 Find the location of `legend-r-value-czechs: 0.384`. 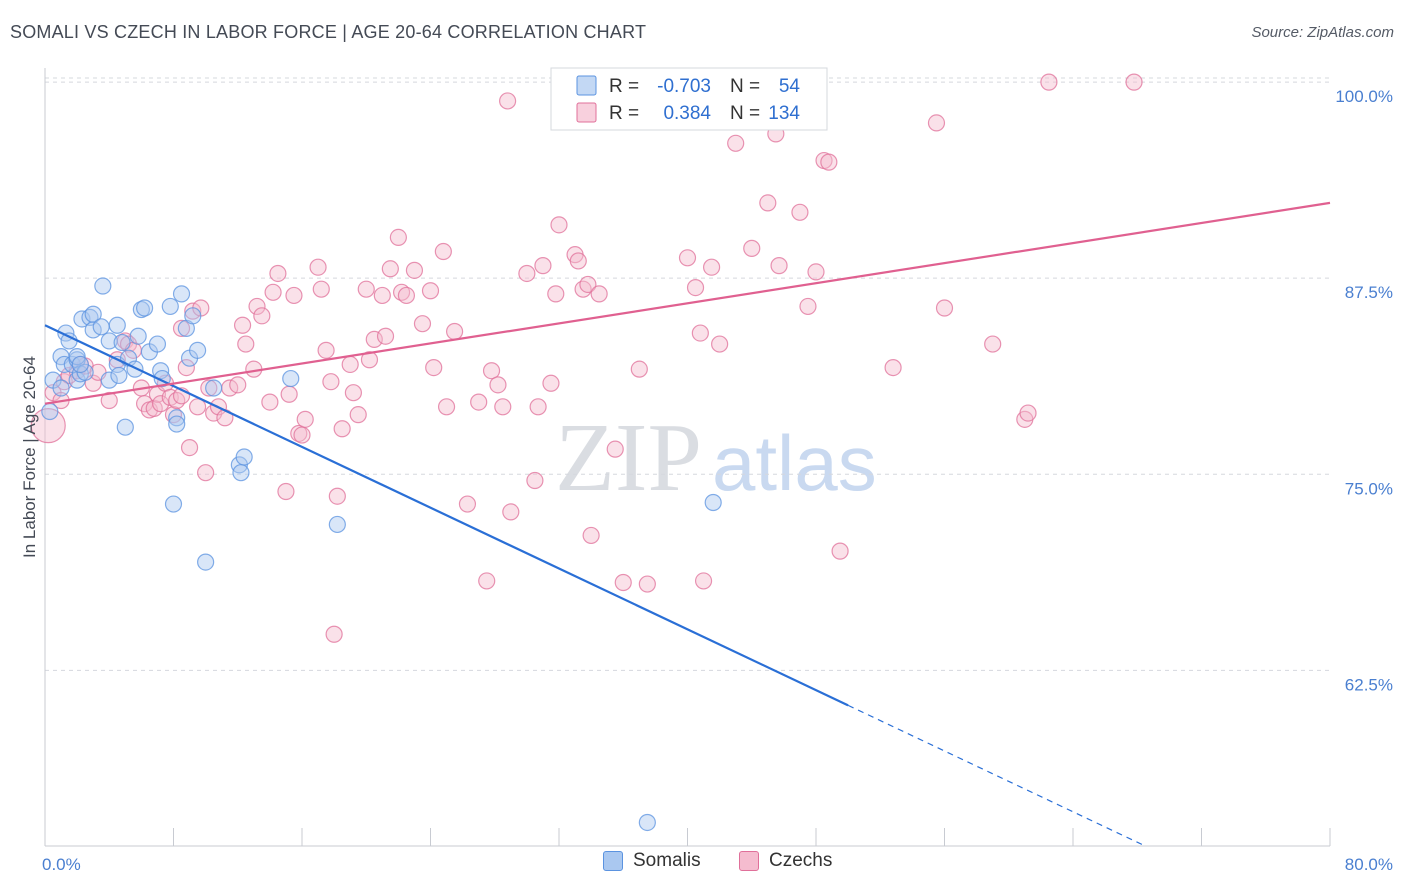

legend-r-value-czechs: 0.384 is located at coordinates (687, 113).